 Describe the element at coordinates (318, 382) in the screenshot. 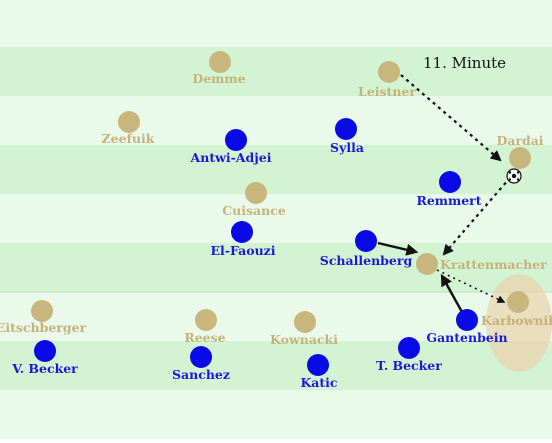

I see `label-katic: Katic` at that location.